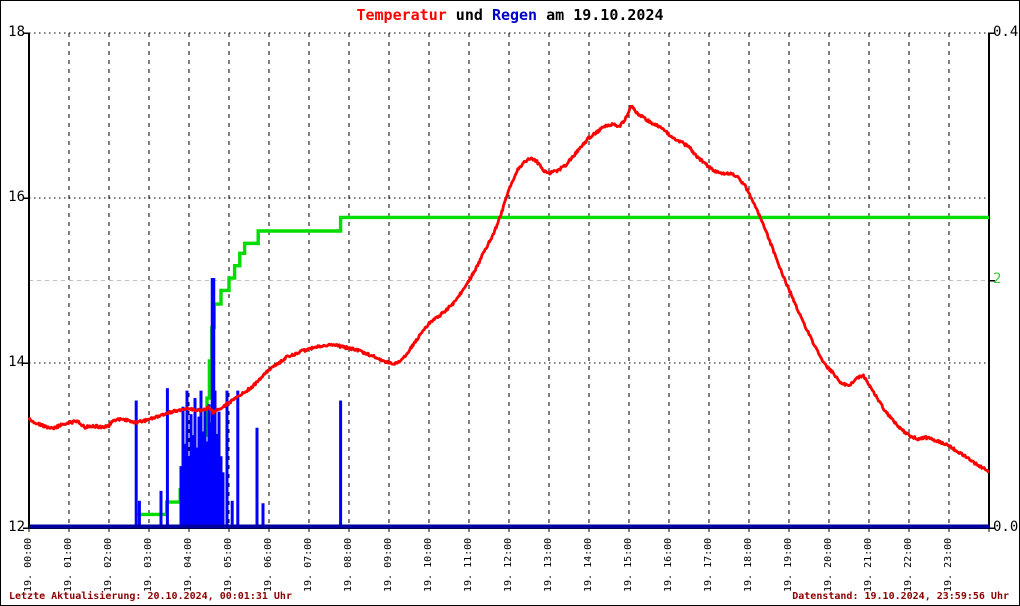  What do you see at coordinates (16, 527) in the screenshot?
I see `y-axis-left-label: 12` at bounding box center [16, 527].